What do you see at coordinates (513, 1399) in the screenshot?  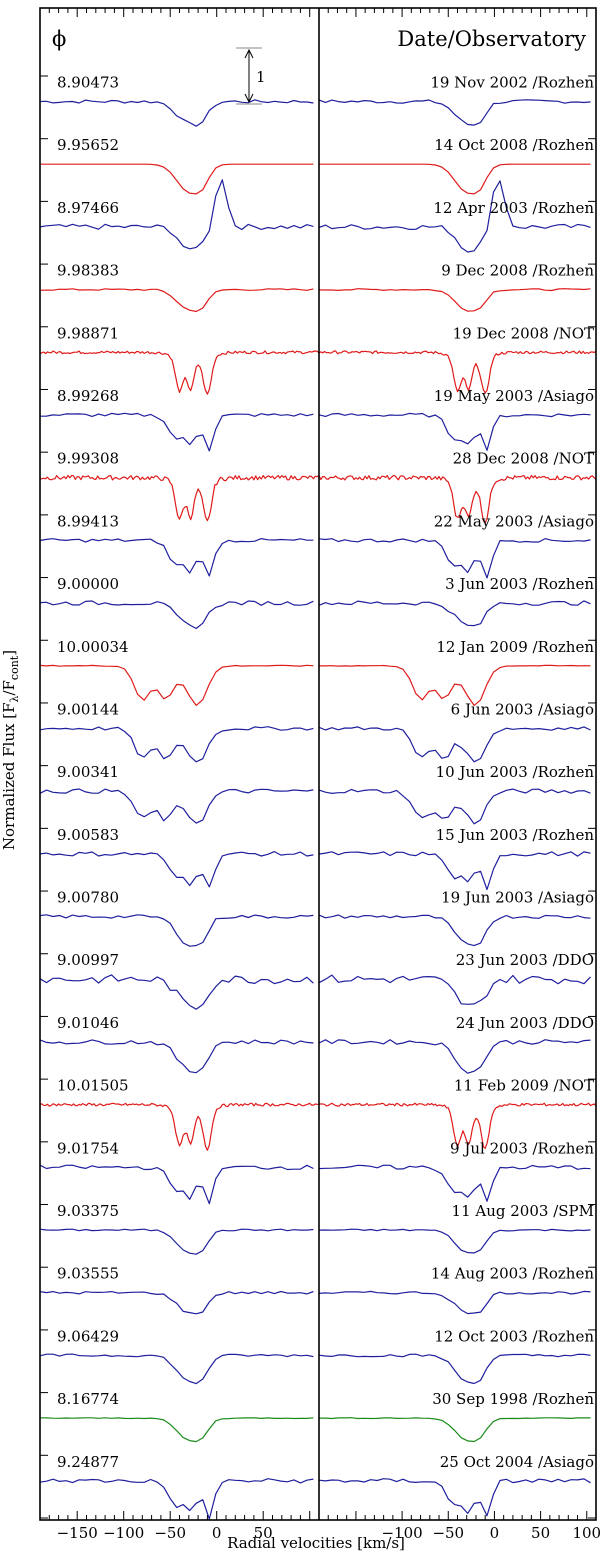 I see `date-observatory-label: 30 Sep 1998 /Rozhen` at bounding box center [513, 1399].